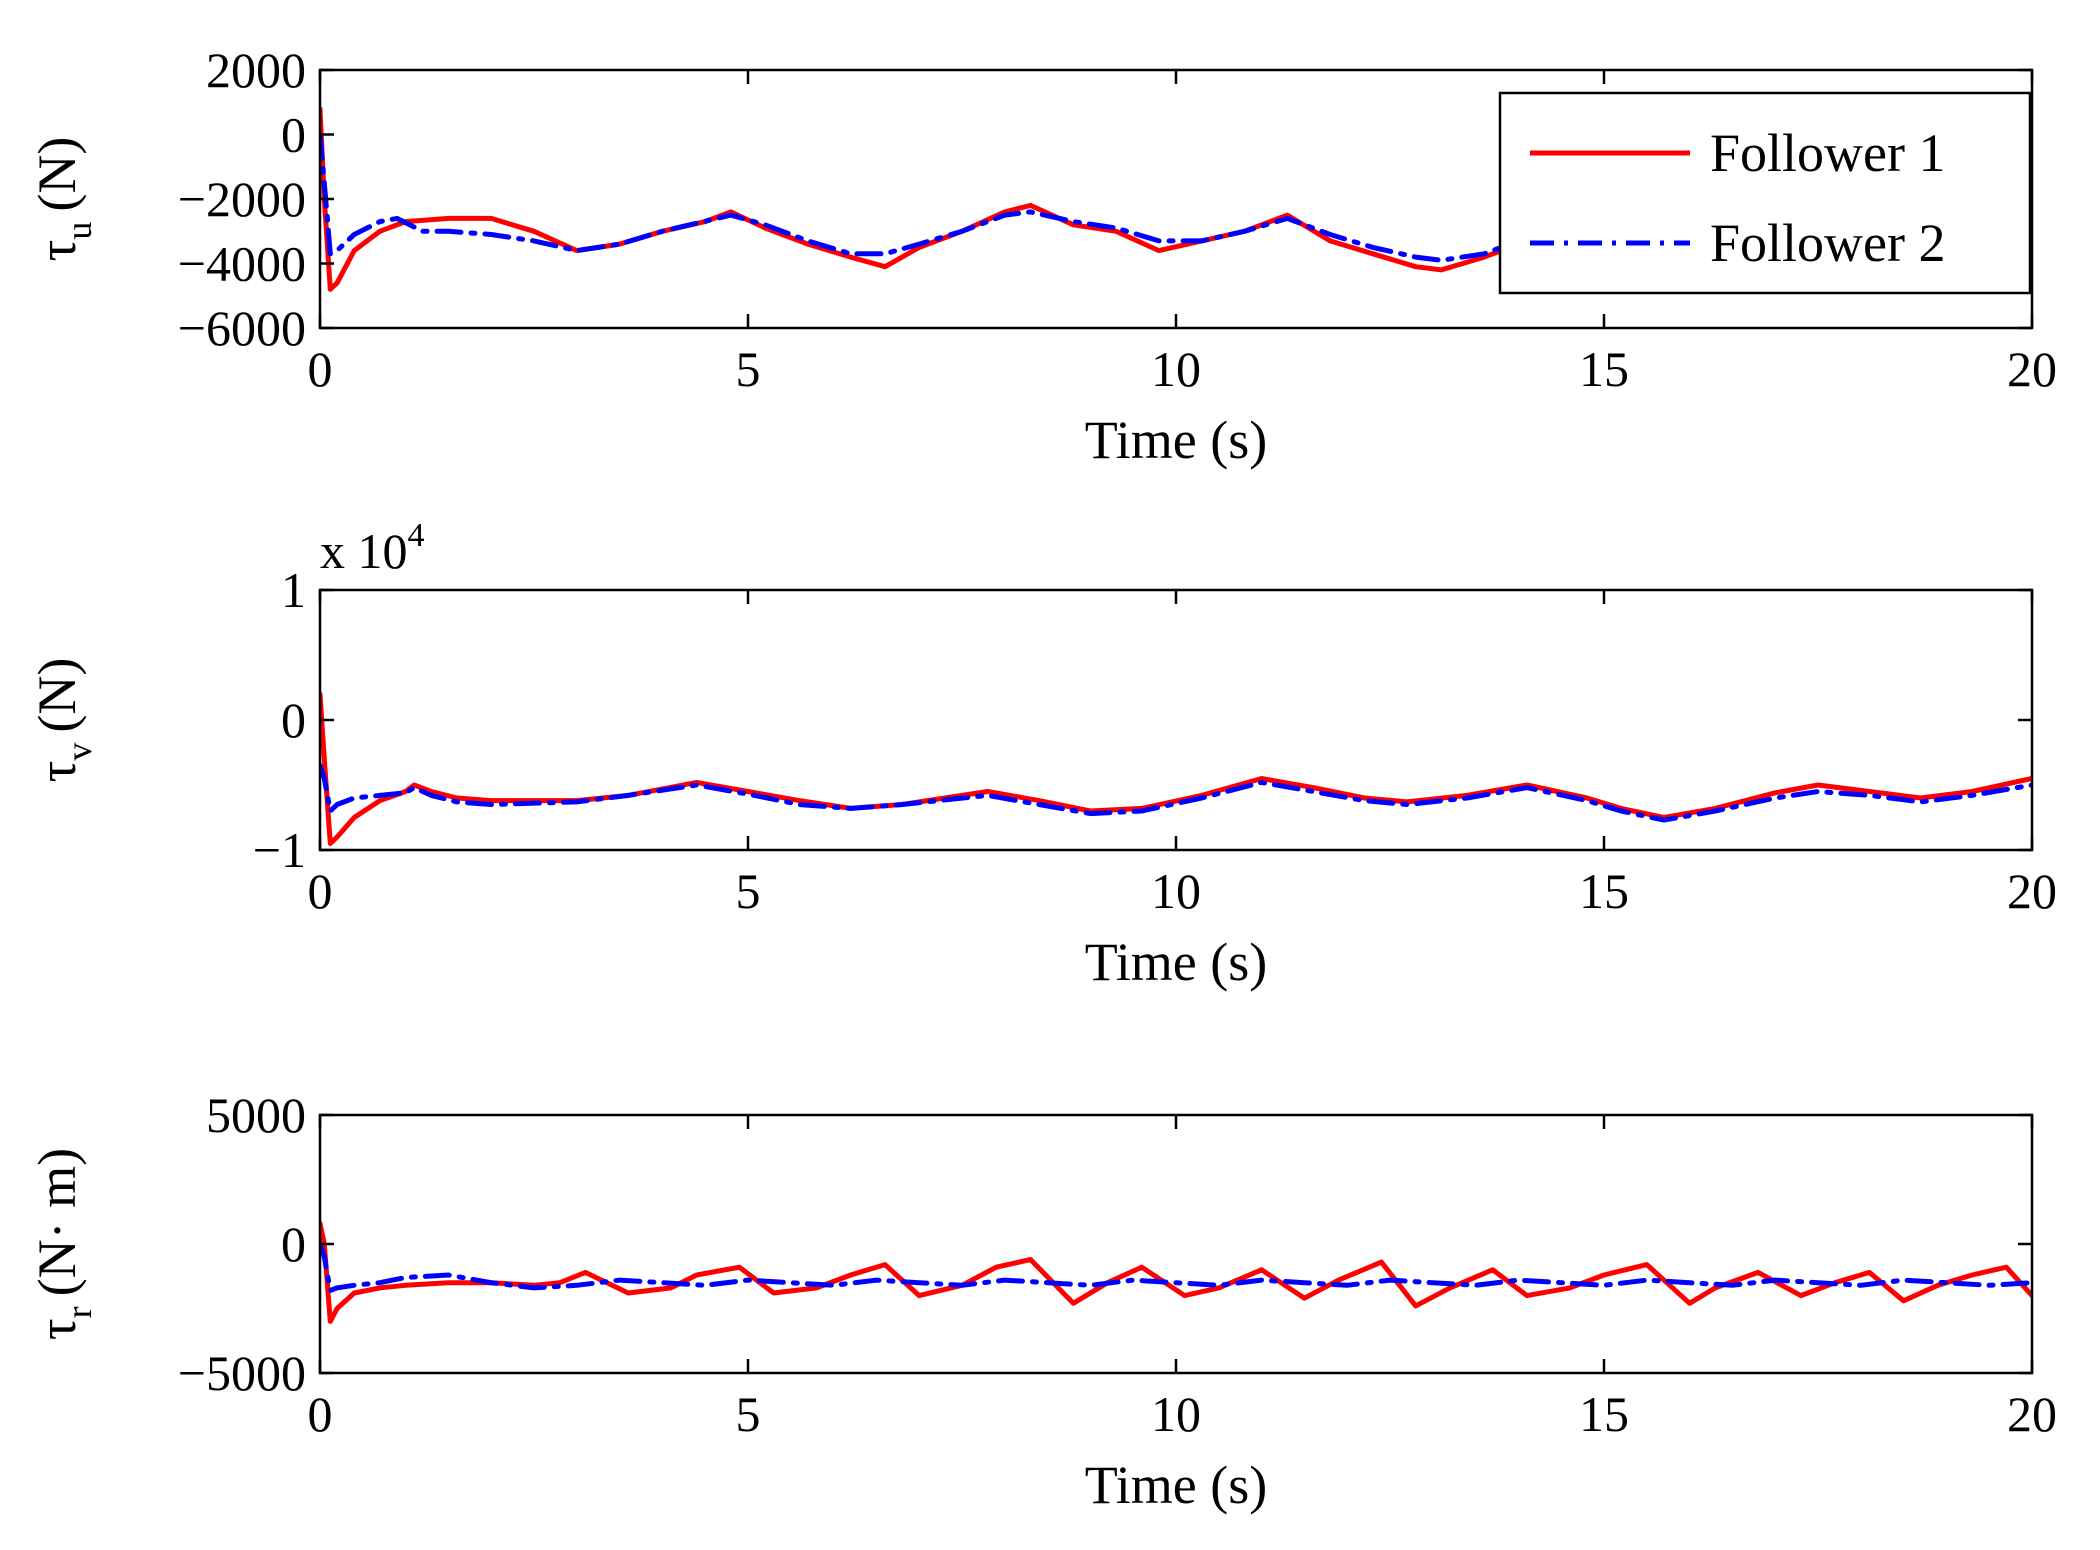 This screenshot has height=1550, width=2100. I want to click on y-tick-label: 2000, so click(256, 70).